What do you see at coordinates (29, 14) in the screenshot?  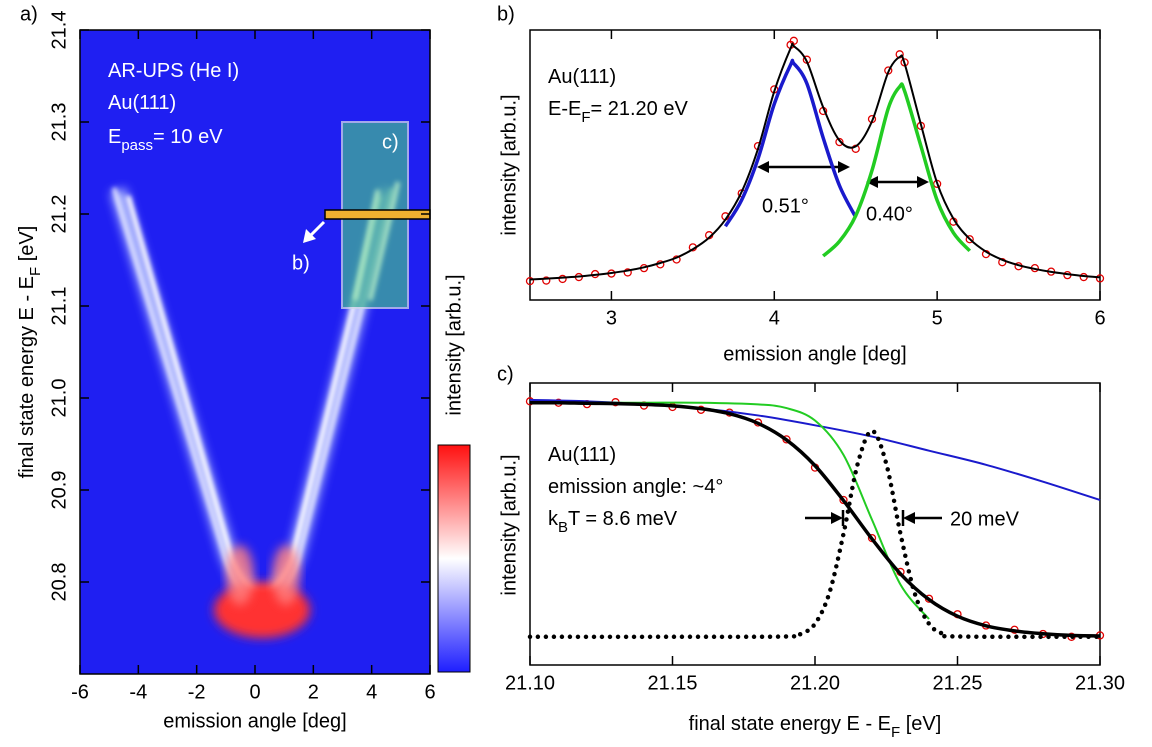 I see `panel-label: a)` at bounding box center [29, 14].